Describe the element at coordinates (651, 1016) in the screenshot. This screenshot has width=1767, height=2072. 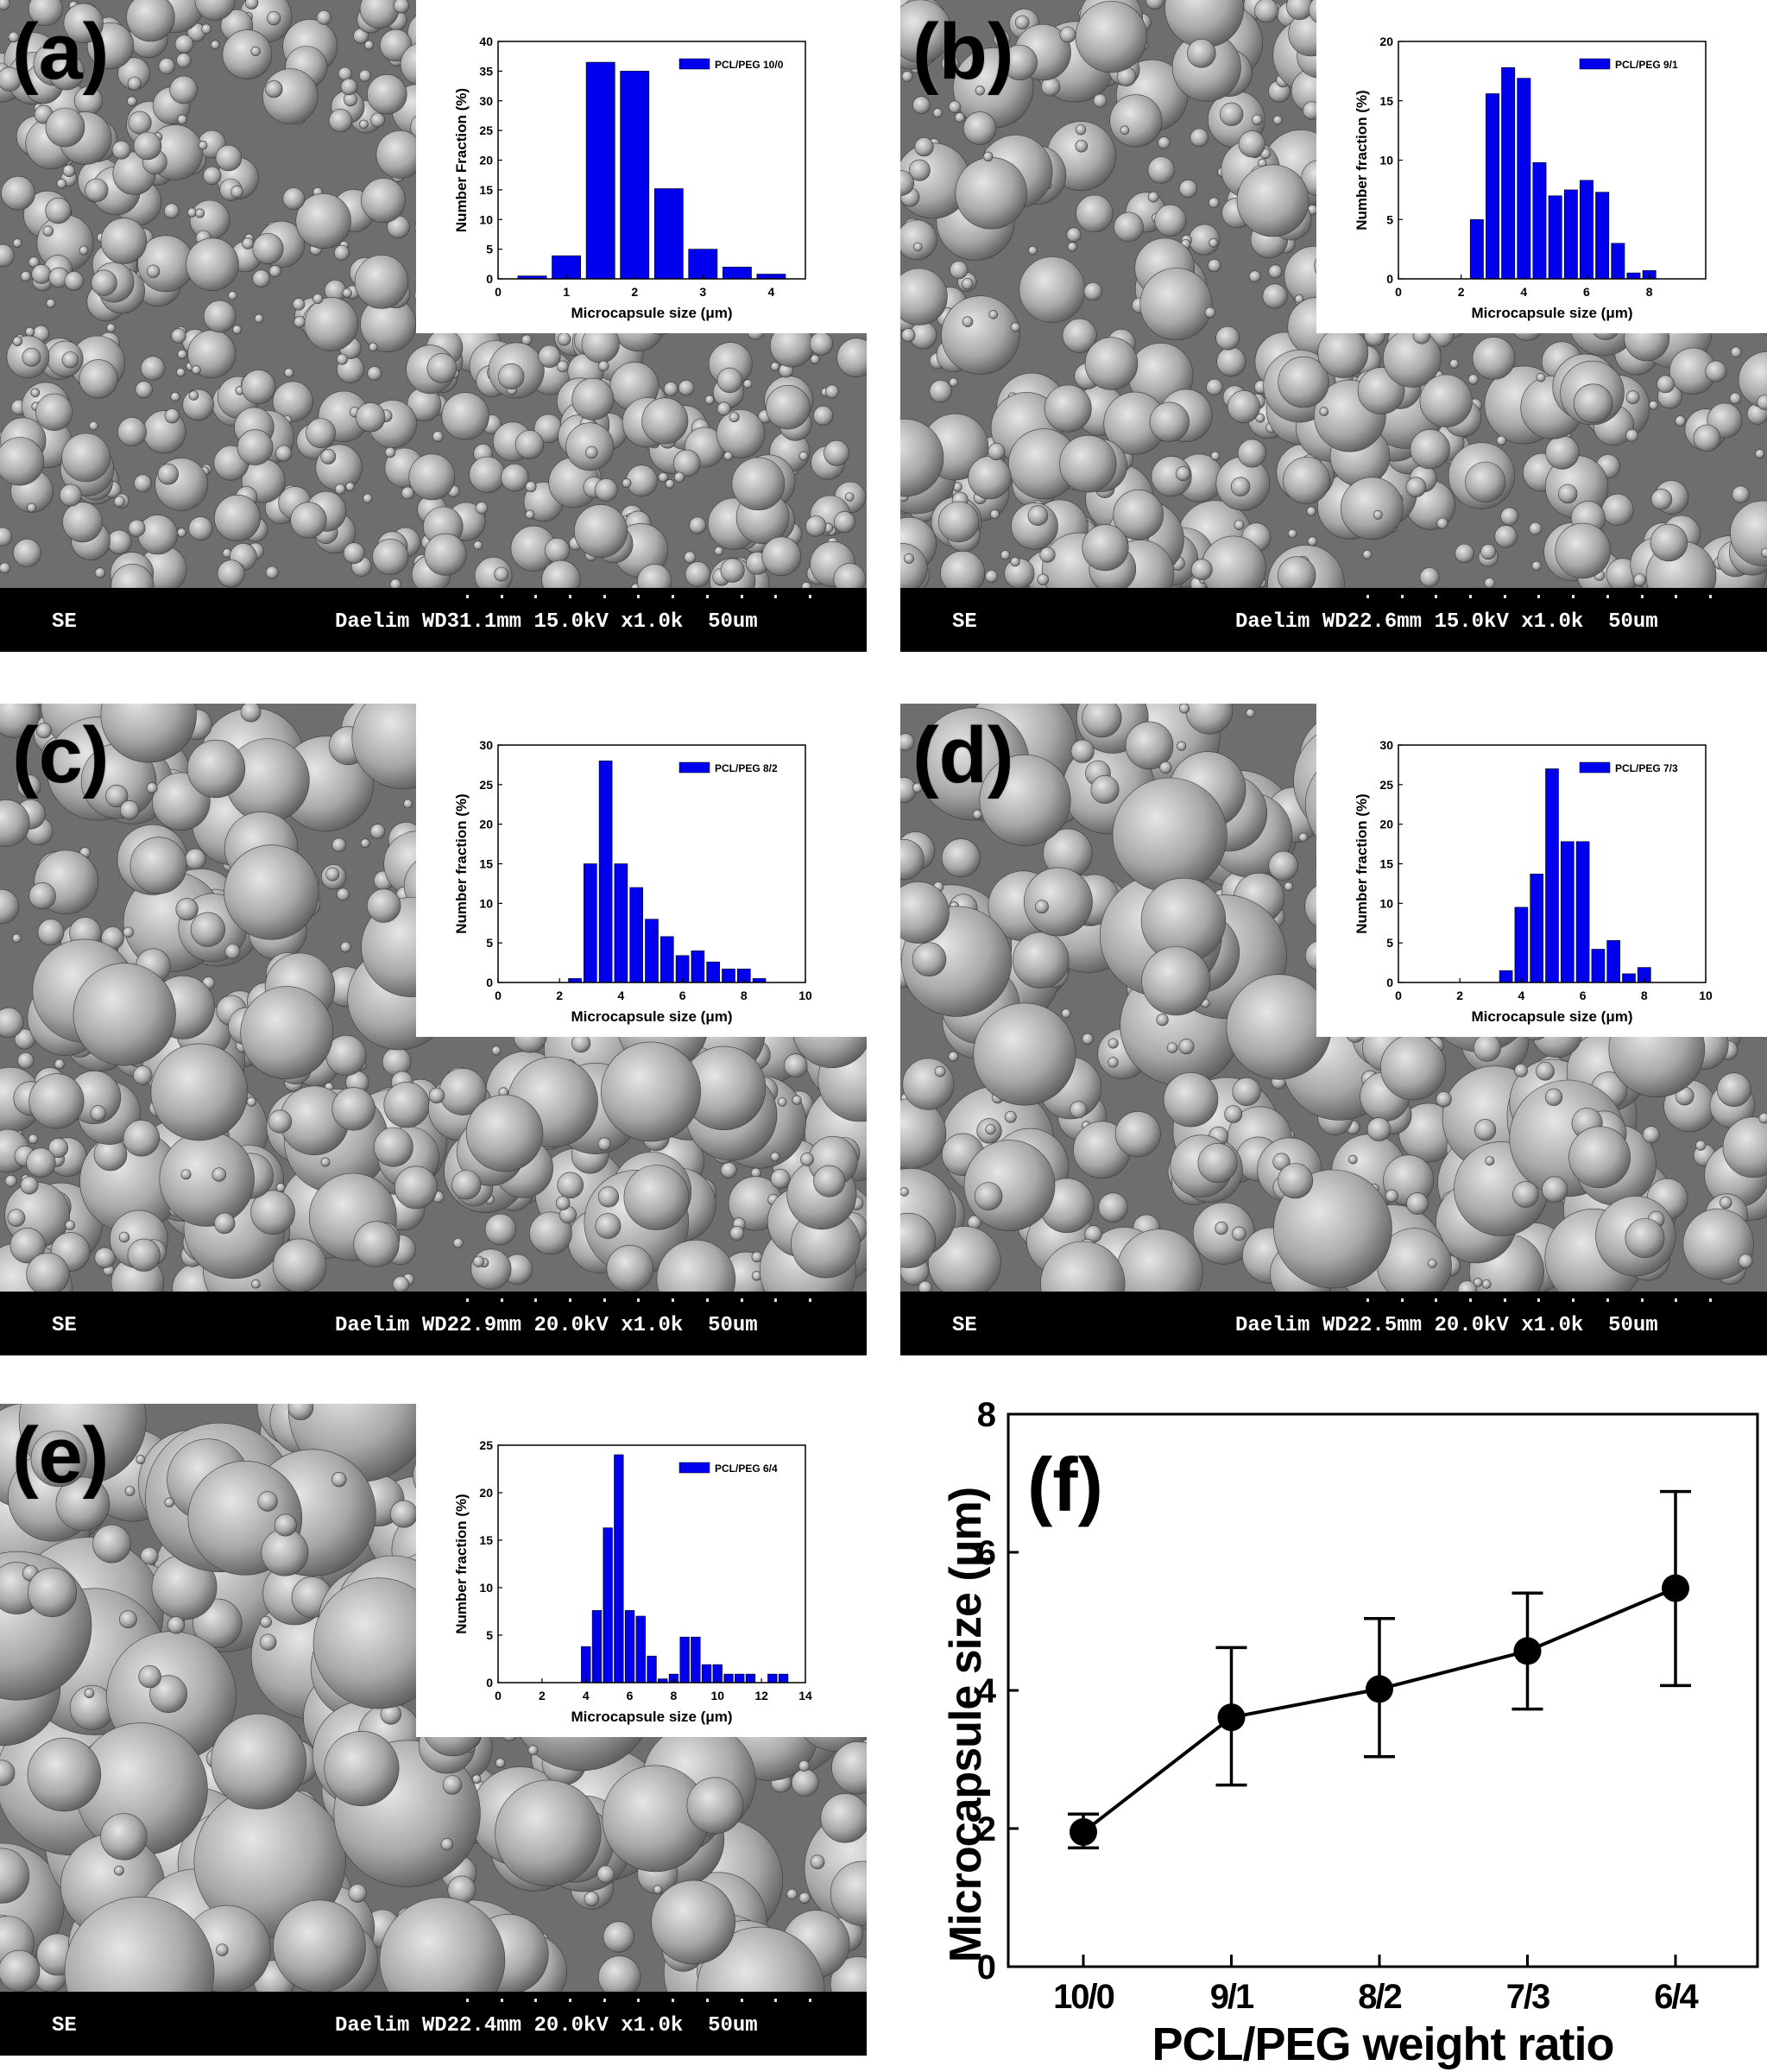
I see `x-axis-label: Microcapsule size (μm)` at that location.